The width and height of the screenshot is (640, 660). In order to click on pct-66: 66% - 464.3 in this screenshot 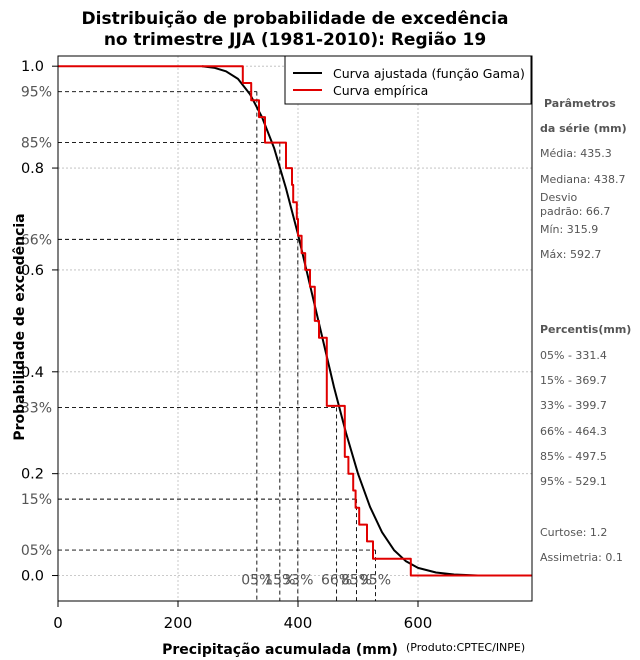, I will do `click(573, 431)`.